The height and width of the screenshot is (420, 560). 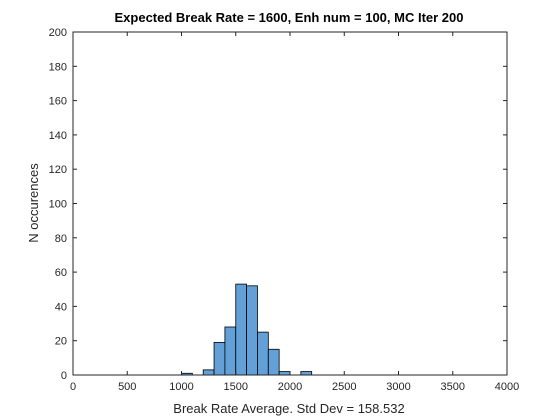 What do you see at coordinates (61, 307) in the screenshot?
I see `y-tick-label: 40` at bounding box center [61, 307].